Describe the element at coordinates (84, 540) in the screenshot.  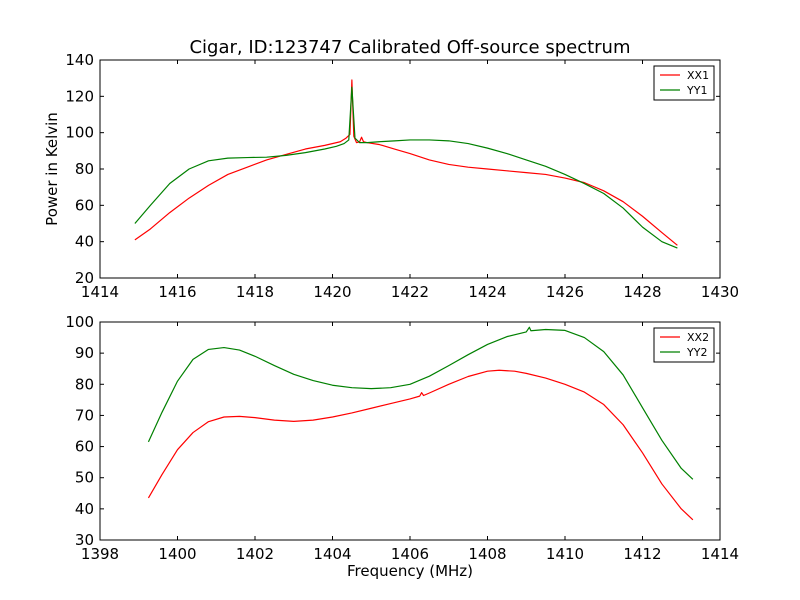
I see `y-tick-label: 30` at that location.